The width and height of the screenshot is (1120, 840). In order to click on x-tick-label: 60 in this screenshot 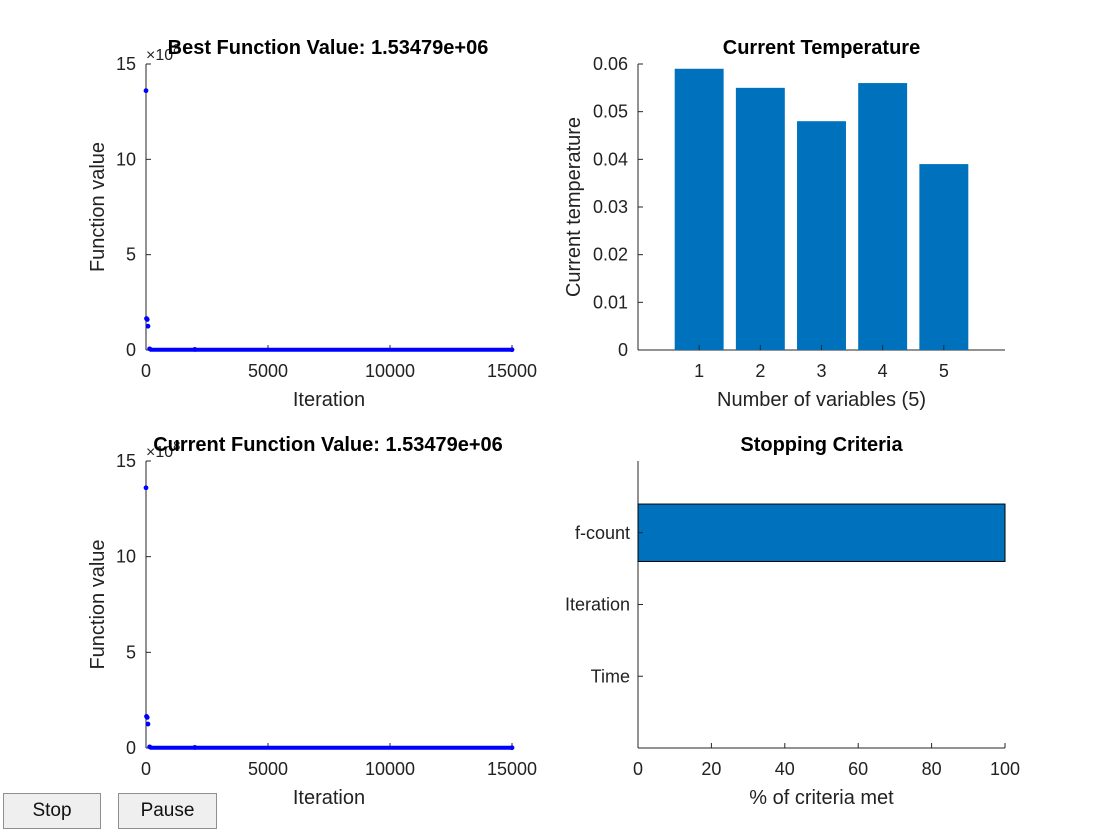, I will do `click(858, 769)`.